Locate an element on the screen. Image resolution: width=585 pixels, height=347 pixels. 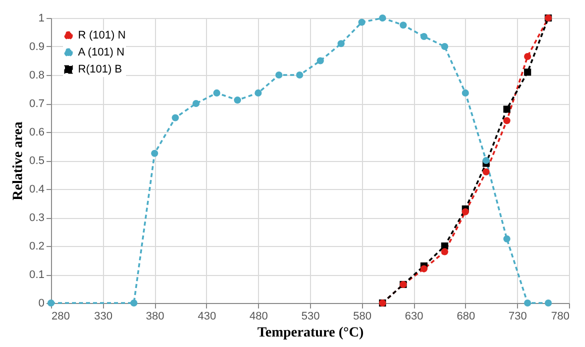
legend-label: R(101) B is located at coordinates (100, 70).